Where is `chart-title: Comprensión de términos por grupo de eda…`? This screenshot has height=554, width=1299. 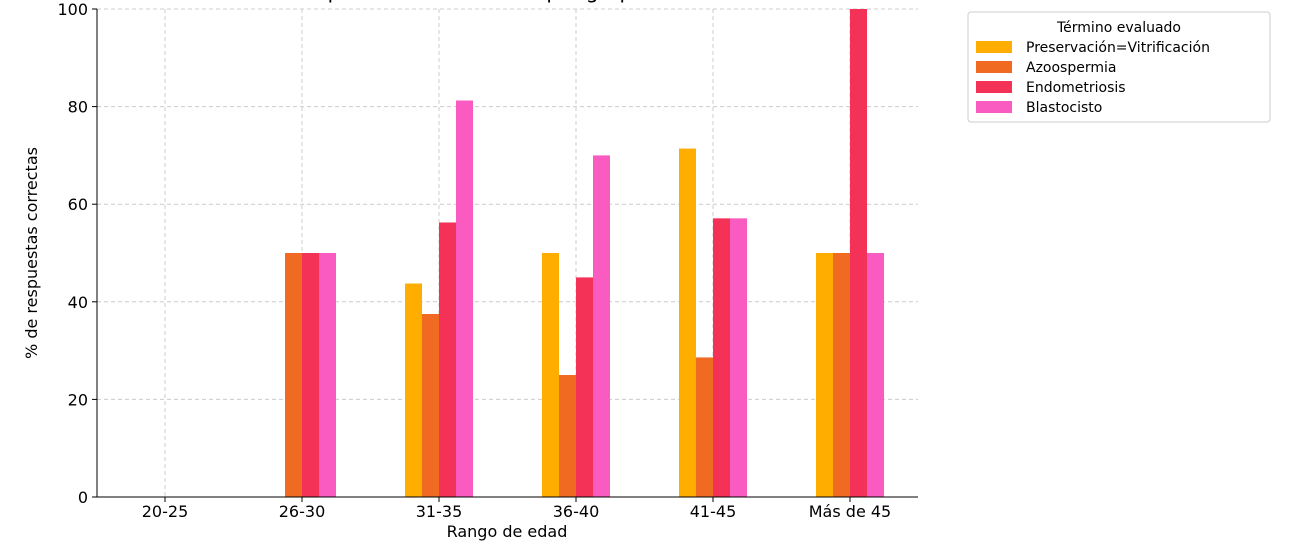
chart-title: Comprensión de términos por grupo de eda… is located at coordinates (507, 1).